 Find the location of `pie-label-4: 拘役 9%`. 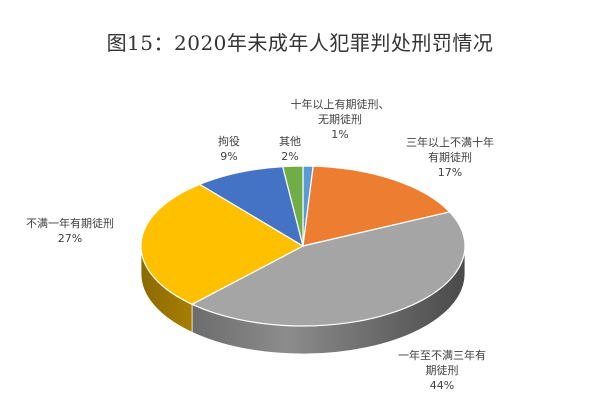

pie-label-4: 拘役 9% is located at coordinates (229, 148).